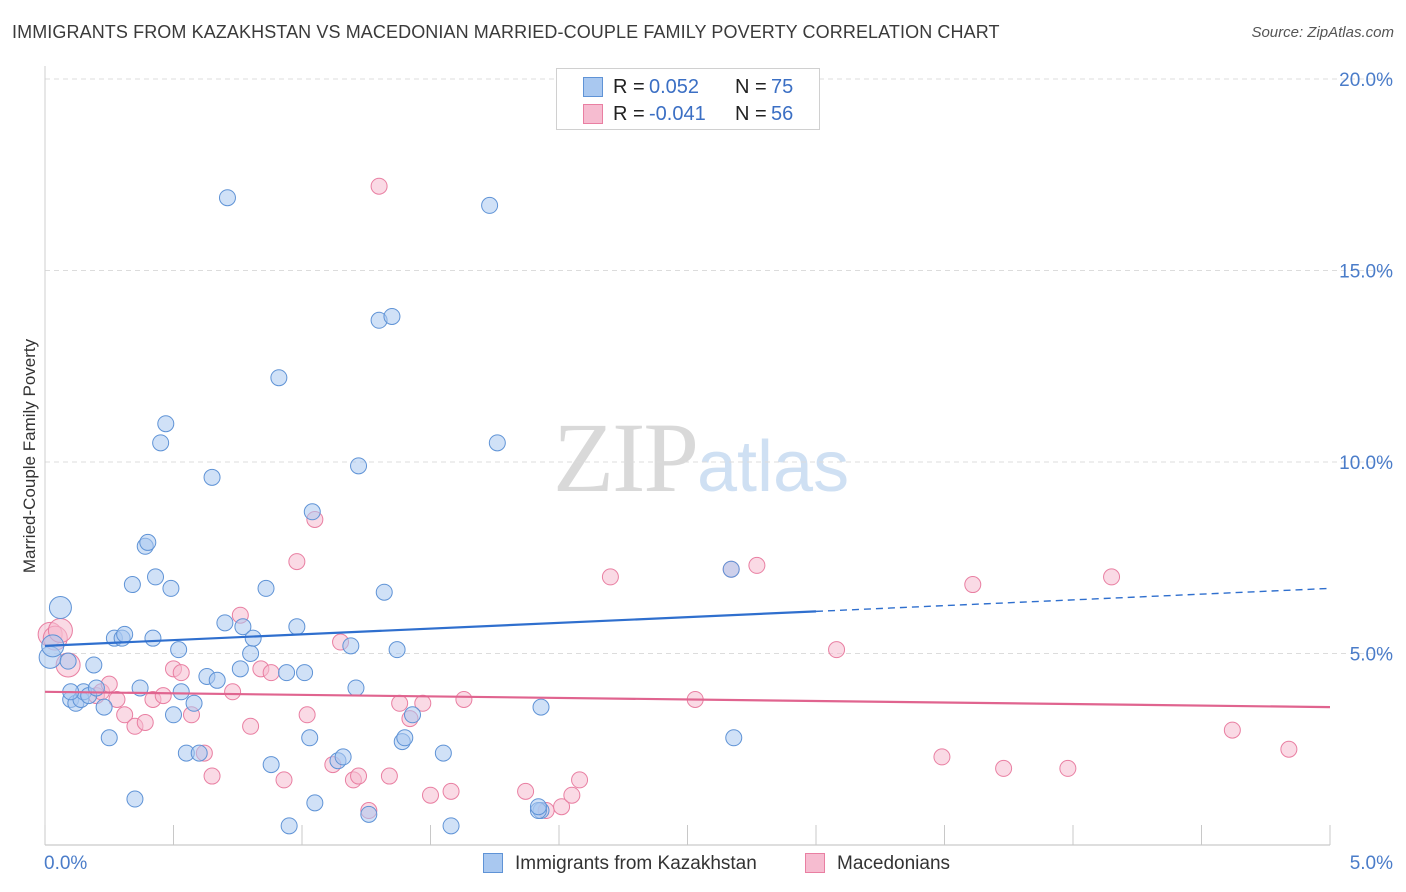 This screenshot has height=892, width=1406. I want to click on legend-swatch-blue, so click(593, 87).